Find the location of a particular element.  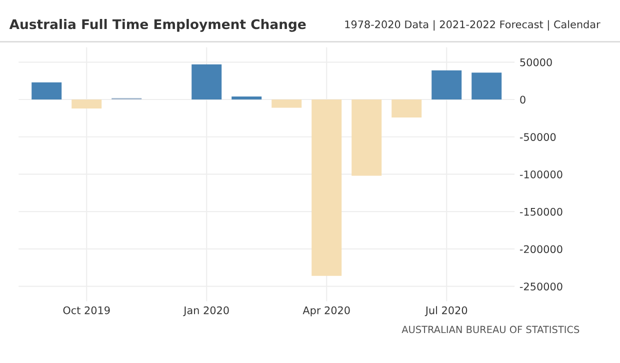

x-tick-label: Jan 2020 is located at coordinates (206, 311).